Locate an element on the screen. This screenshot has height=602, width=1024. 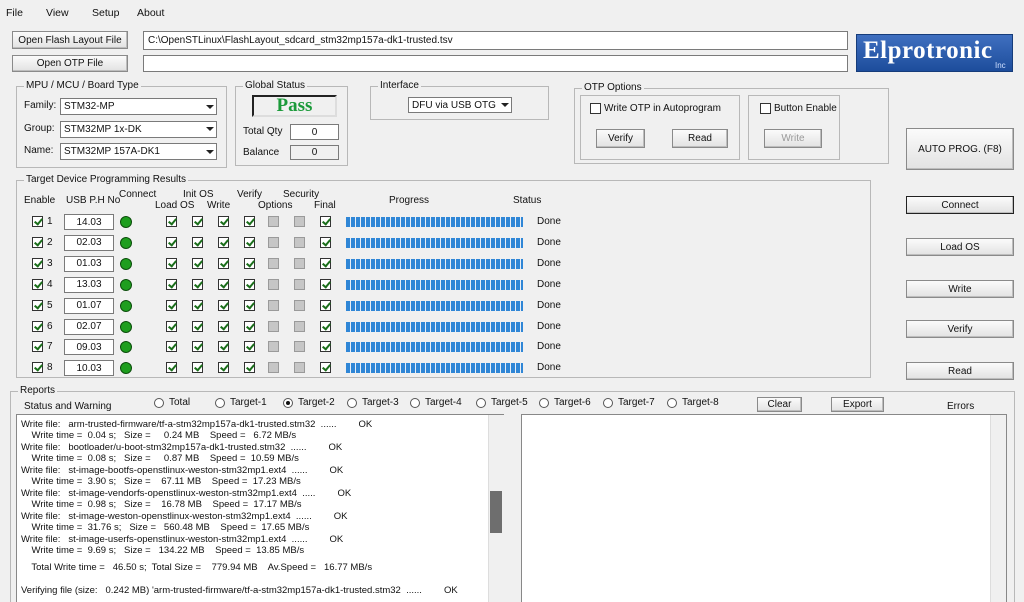
reports-group-title: Reports is located at coordinates (38, 390).